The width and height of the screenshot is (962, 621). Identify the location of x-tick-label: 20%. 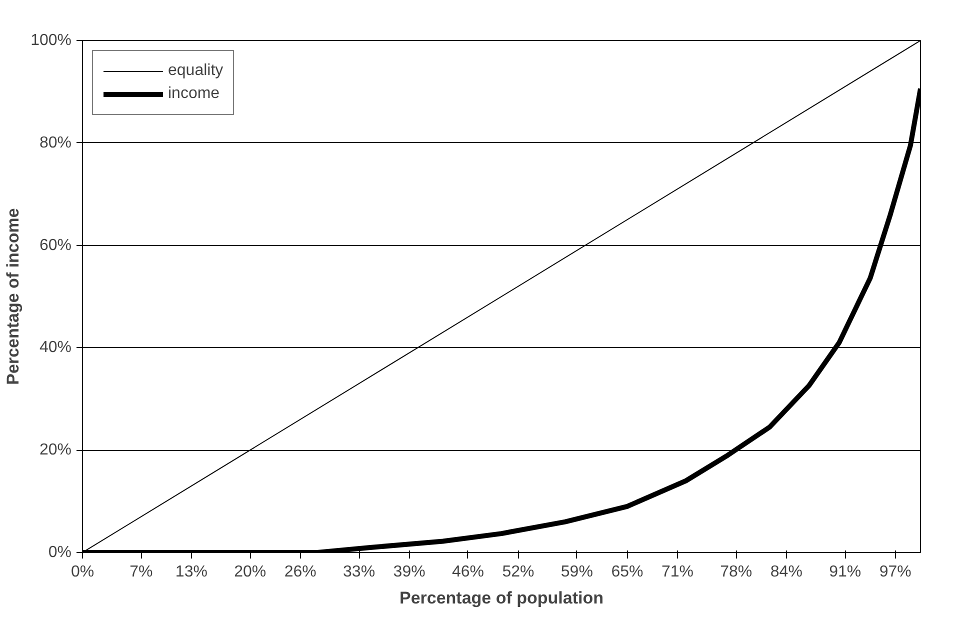
(250, 572).